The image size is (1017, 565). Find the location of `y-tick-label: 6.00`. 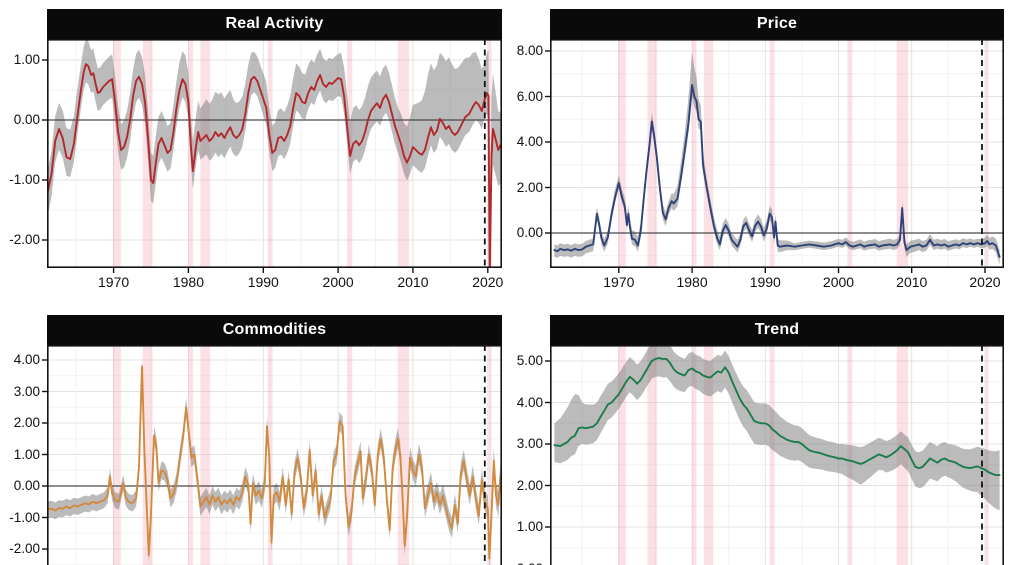

y-tick-label: 6.00 is located at coordinates (529, 96).